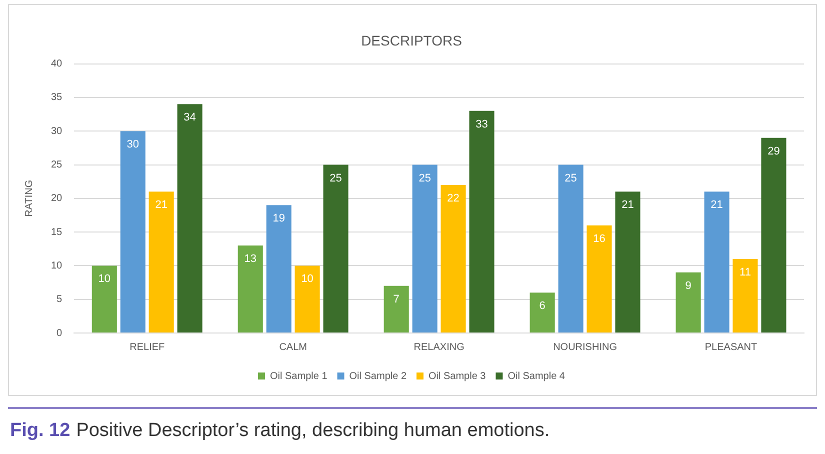 This screenshot has height=454, width=825. What do you see at coordinates (293, 347) in the screenshot?
I see `x-tick-label: CALM` at bounding box center [293, 347].